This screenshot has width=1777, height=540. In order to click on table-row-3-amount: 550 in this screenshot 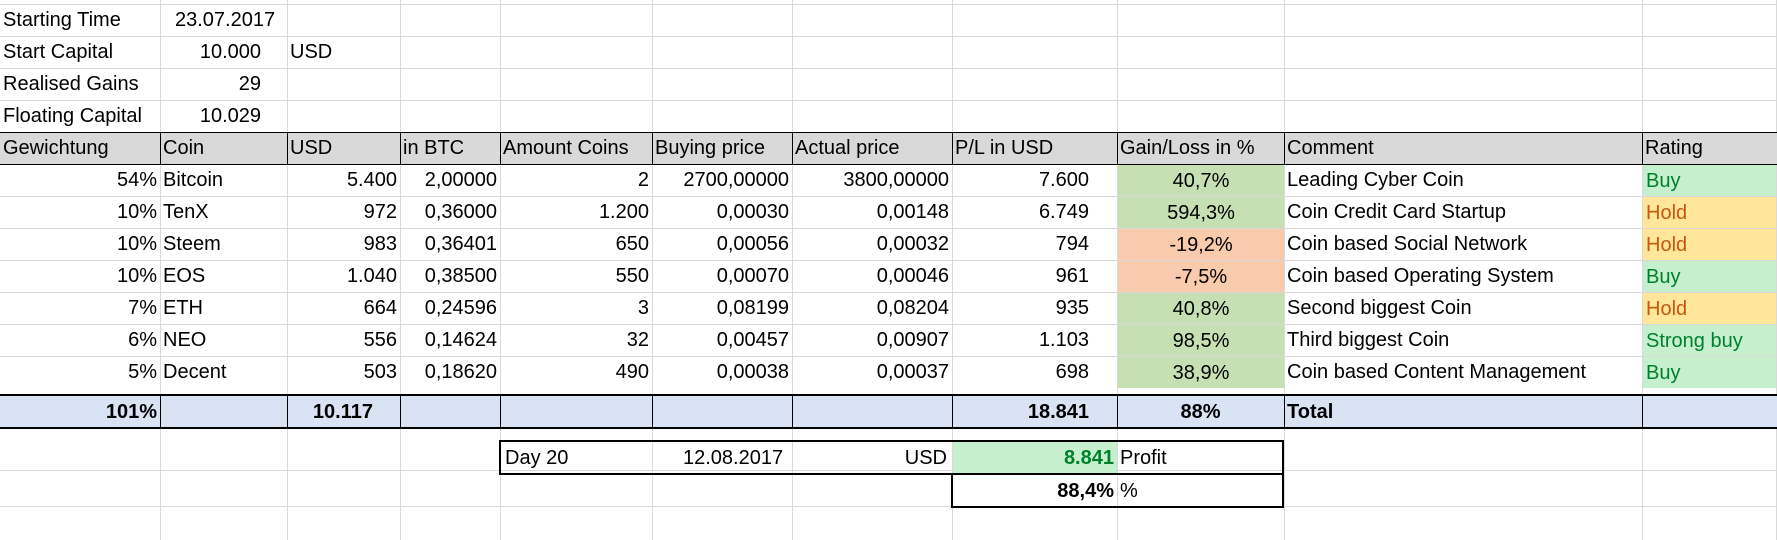, I will do `click(632, 276)`.